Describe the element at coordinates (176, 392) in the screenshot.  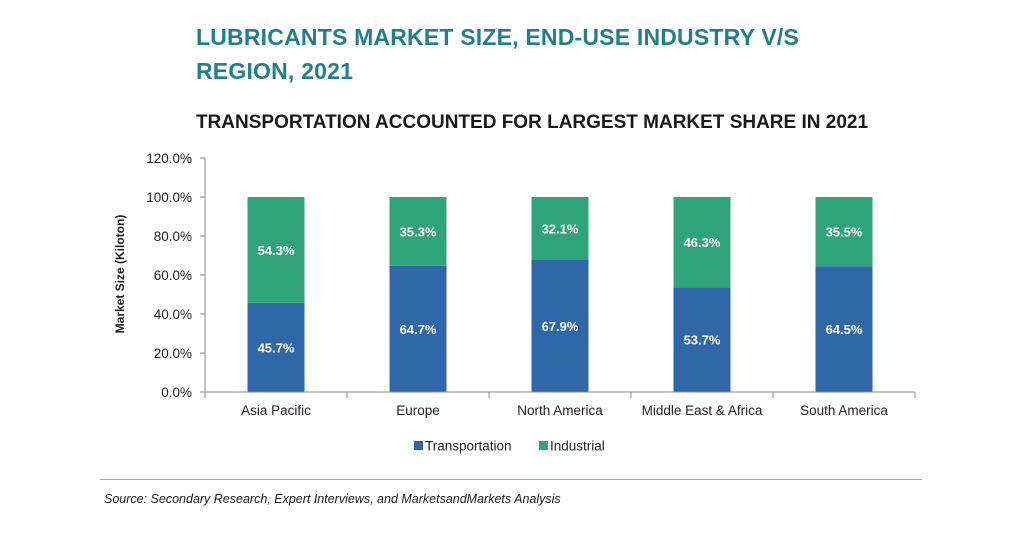
I see `y-tick-label: 0.0%` at that location.